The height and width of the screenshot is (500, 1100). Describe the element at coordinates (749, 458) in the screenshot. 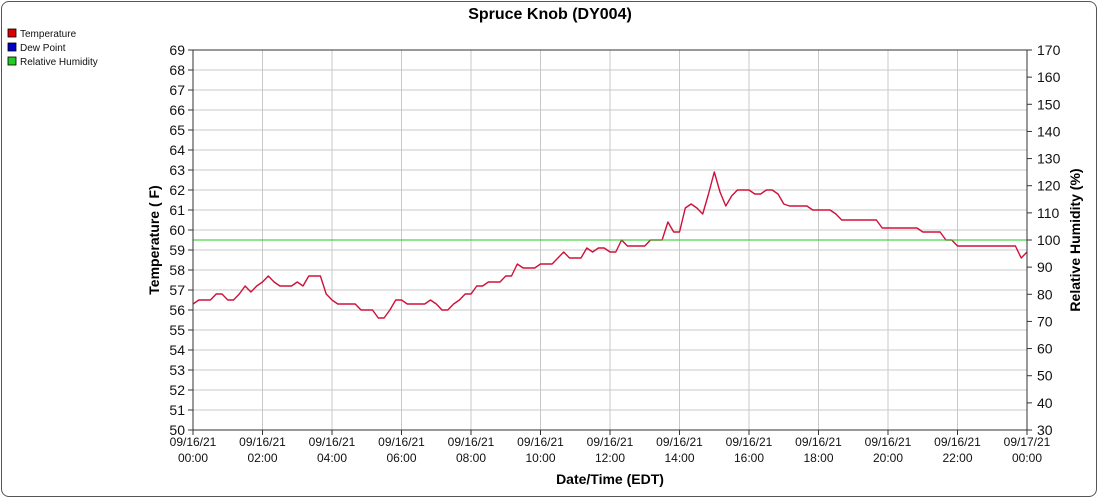

I see `x-tick-label-time: 16:00` at that location.